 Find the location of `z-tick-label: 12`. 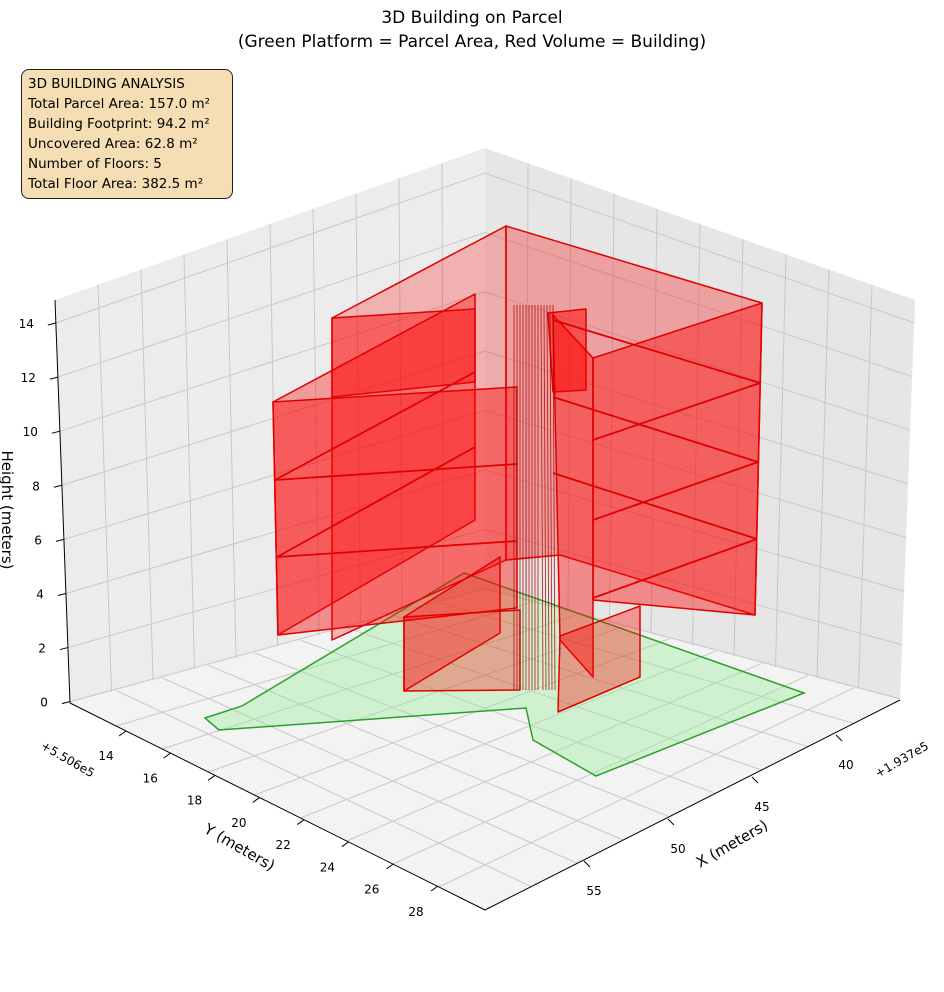

z-tick-label: 12 is located at coordinates (28, 378).